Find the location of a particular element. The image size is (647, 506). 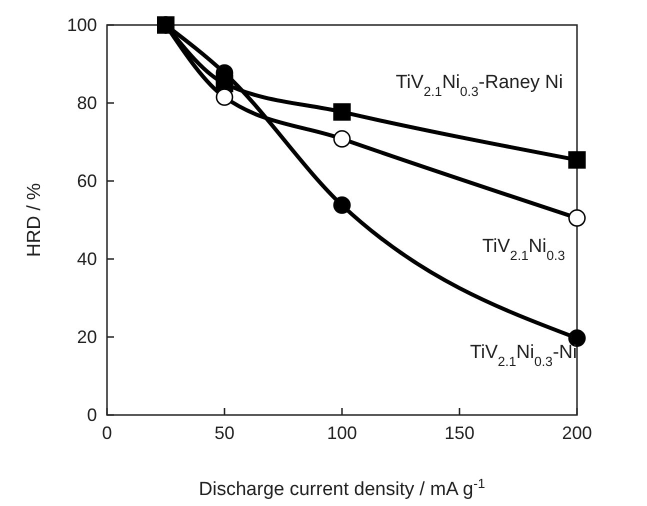

y-axis-title: HRD / % is located at coordinates (34, 219).